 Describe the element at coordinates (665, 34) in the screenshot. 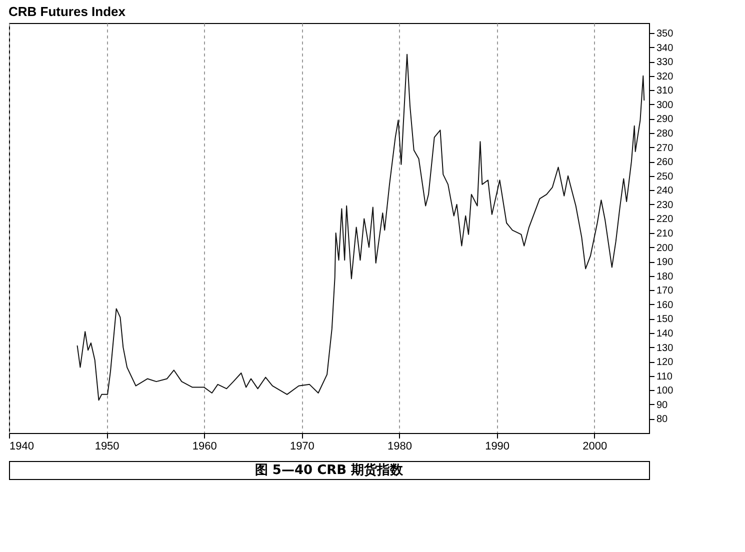

I see `y-tick-label: 350` at that location.